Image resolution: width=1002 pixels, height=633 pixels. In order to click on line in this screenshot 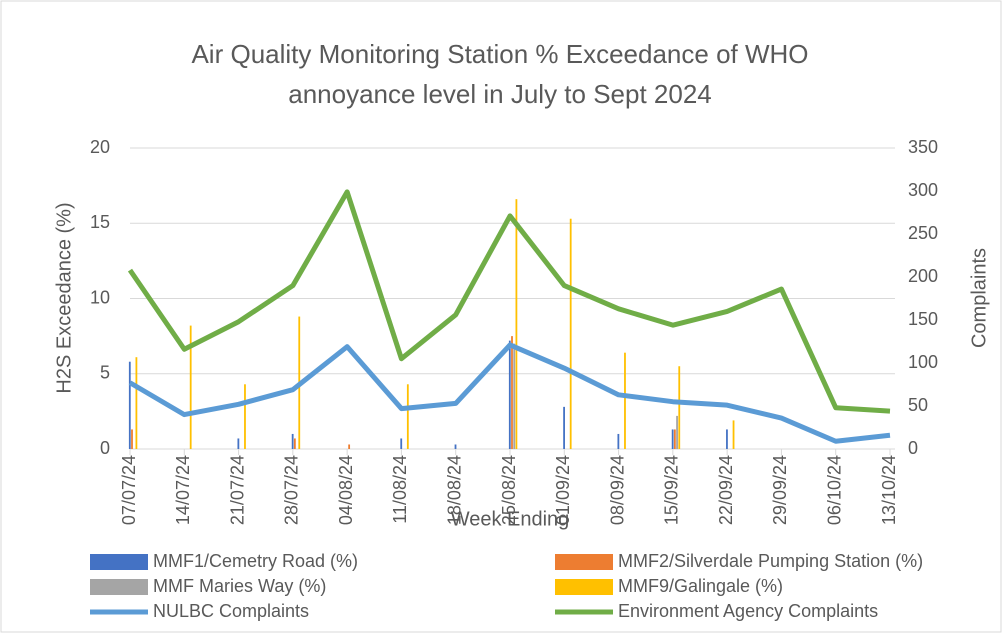, I will do `click(509, 393)`.